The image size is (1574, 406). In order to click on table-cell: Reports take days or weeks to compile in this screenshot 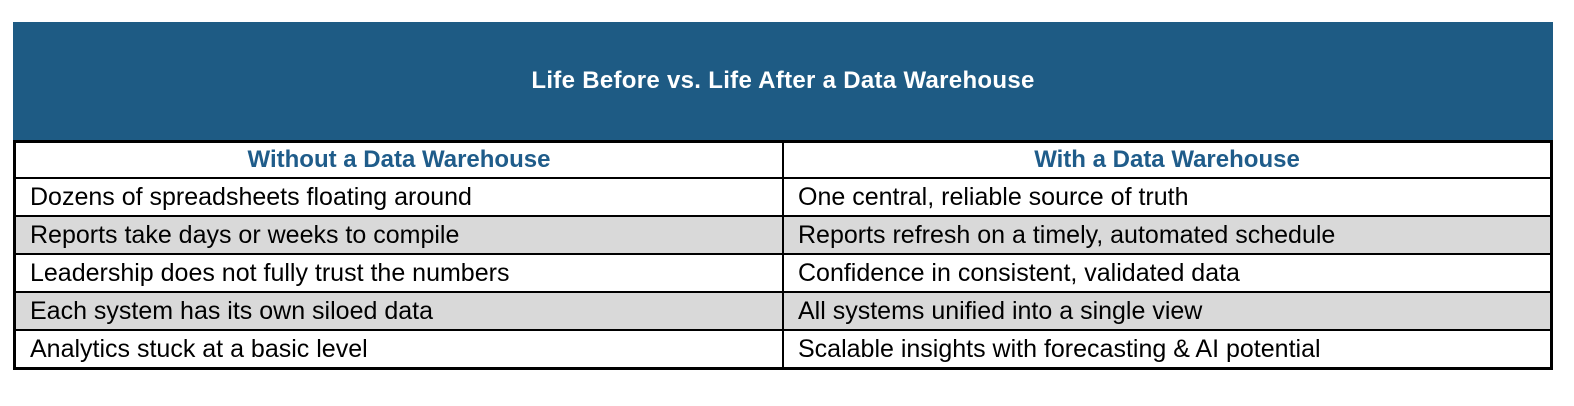, I will do `click(398, 235)`.